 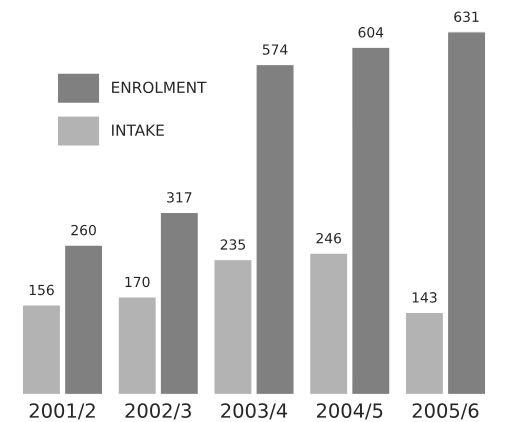 What do you see at coordinates (466, 17) in the screenshot?
I see `data-label: 631` at bounding box center [466, 17].